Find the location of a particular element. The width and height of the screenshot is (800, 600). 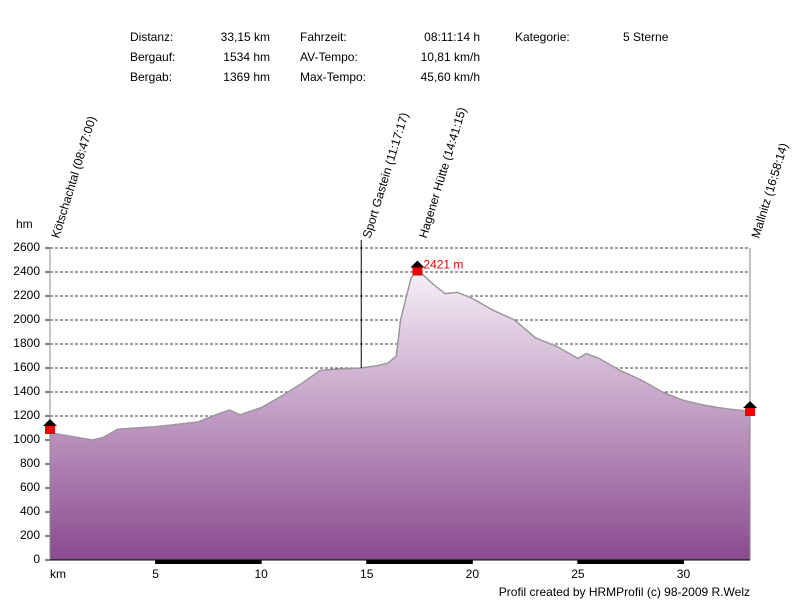

peak-label: 2421 m is located at coordinates (443, 265).